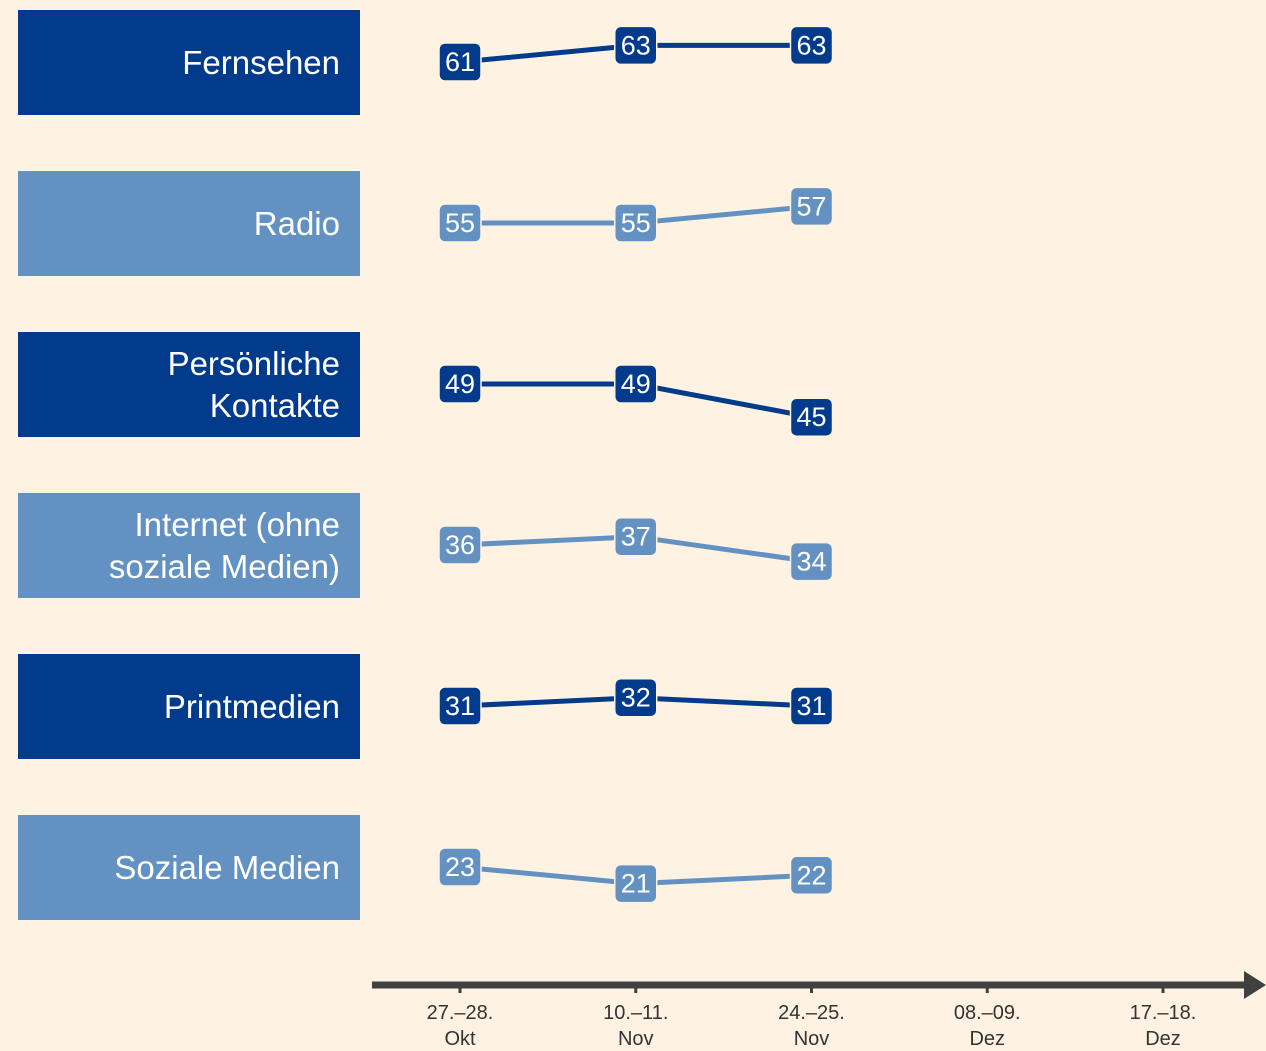  What do you see at coordinates (251, 706) in the screenshot?
I see `series-label: Printmedien` at bounding box center [251, 706].